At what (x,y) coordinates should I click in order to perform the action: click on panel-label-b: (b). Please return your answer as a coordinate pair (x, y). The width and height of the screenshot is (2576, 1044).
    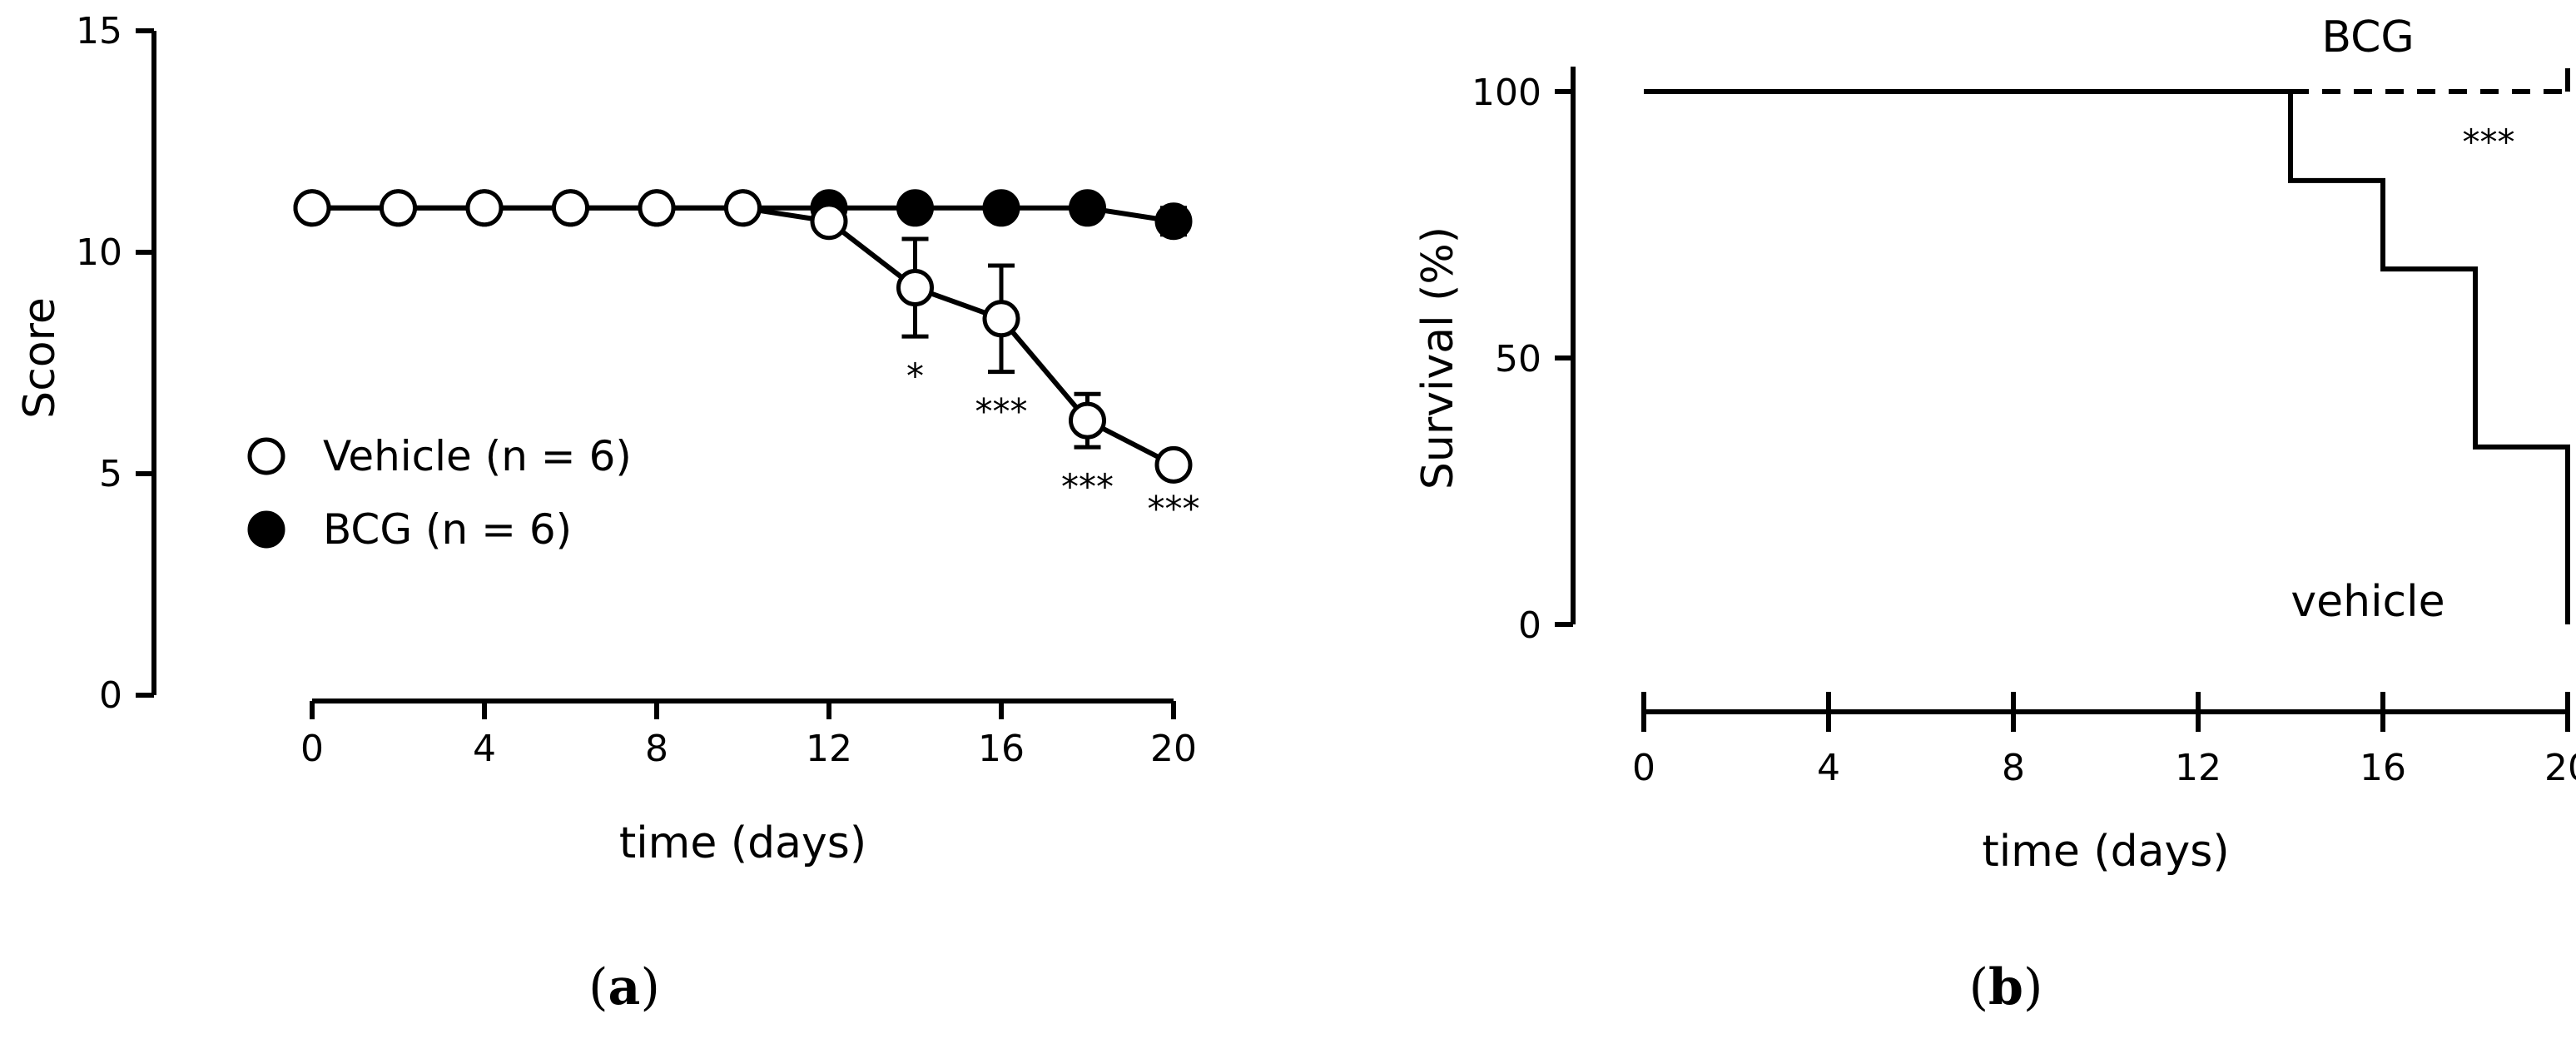
    Looking at the image, I should click on (2006, 987).